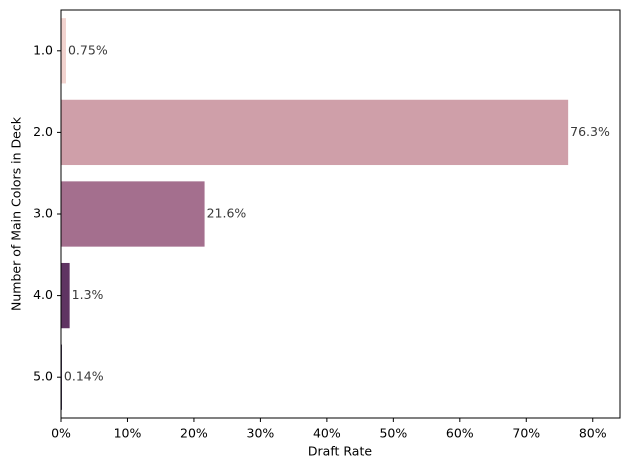 The image size is (630, 470). What do you see at coordinates (16, 213) in the screenshot?
I see `y-axis-label: Number of Main Colors in Deck` at bounding box center [16, 213].